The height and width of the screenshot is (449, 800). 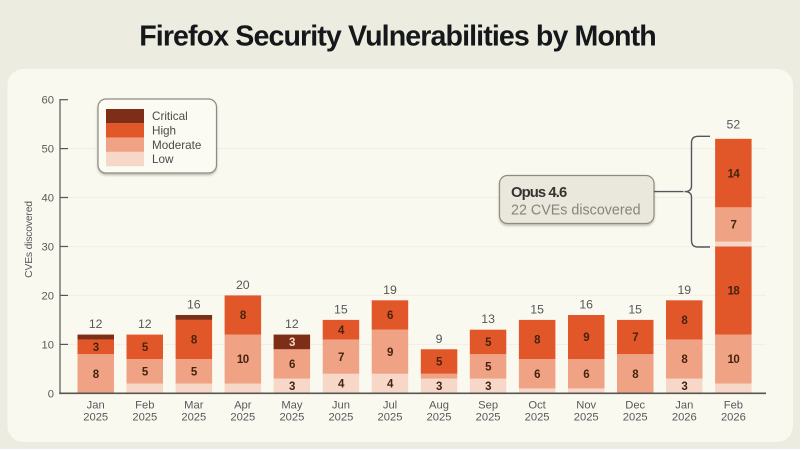 I want to click on svg-text: 18, so click(x=734, y=292).